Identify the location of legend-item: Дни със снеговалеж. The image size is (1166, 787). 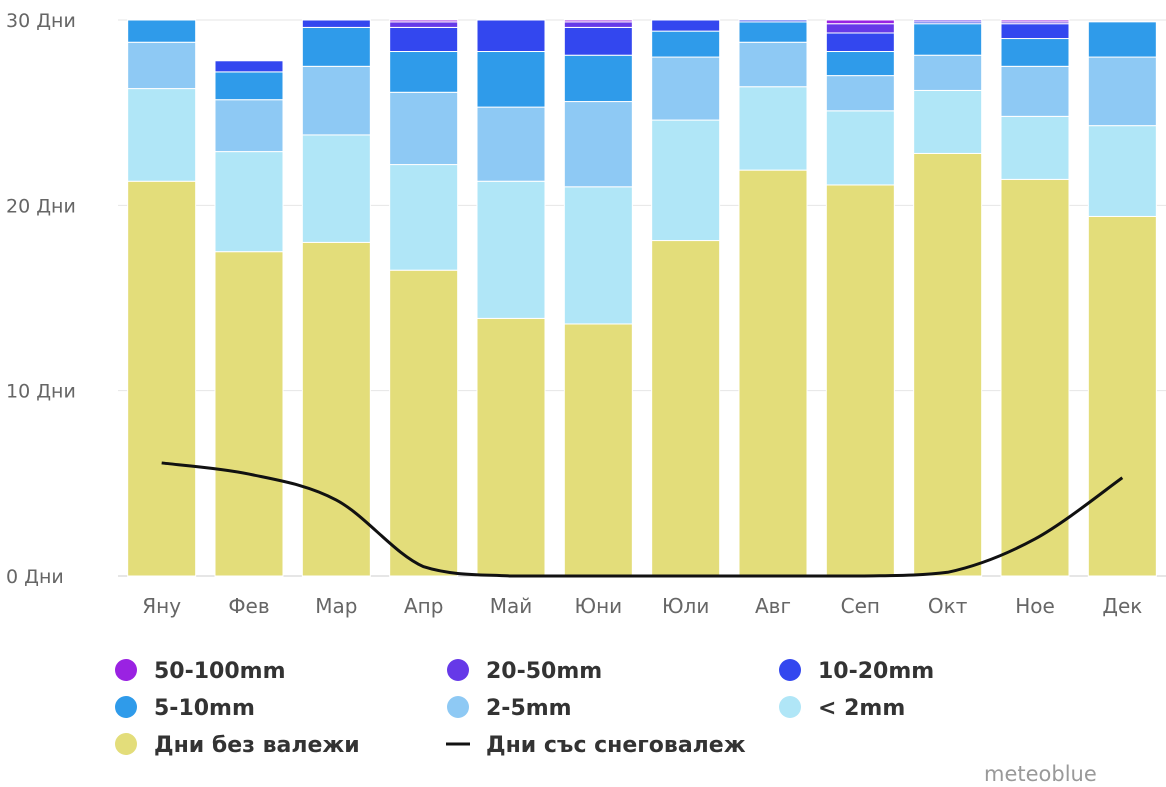
(596, 745).